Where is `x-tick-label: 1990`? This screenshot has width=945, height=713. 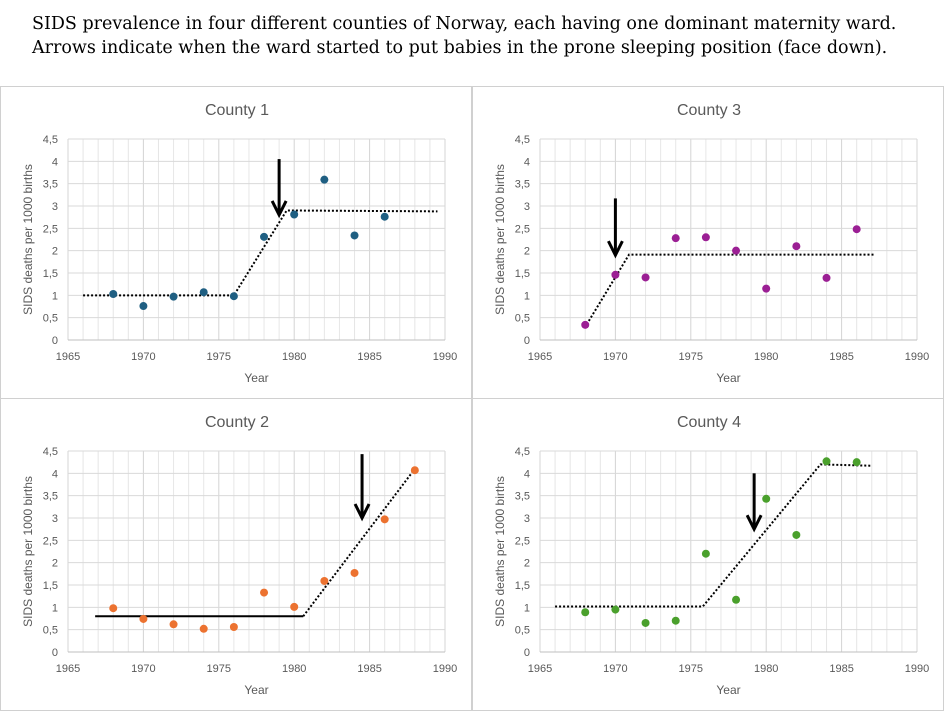
x-tick-label: 1990 is located at coordinates (917, 669).